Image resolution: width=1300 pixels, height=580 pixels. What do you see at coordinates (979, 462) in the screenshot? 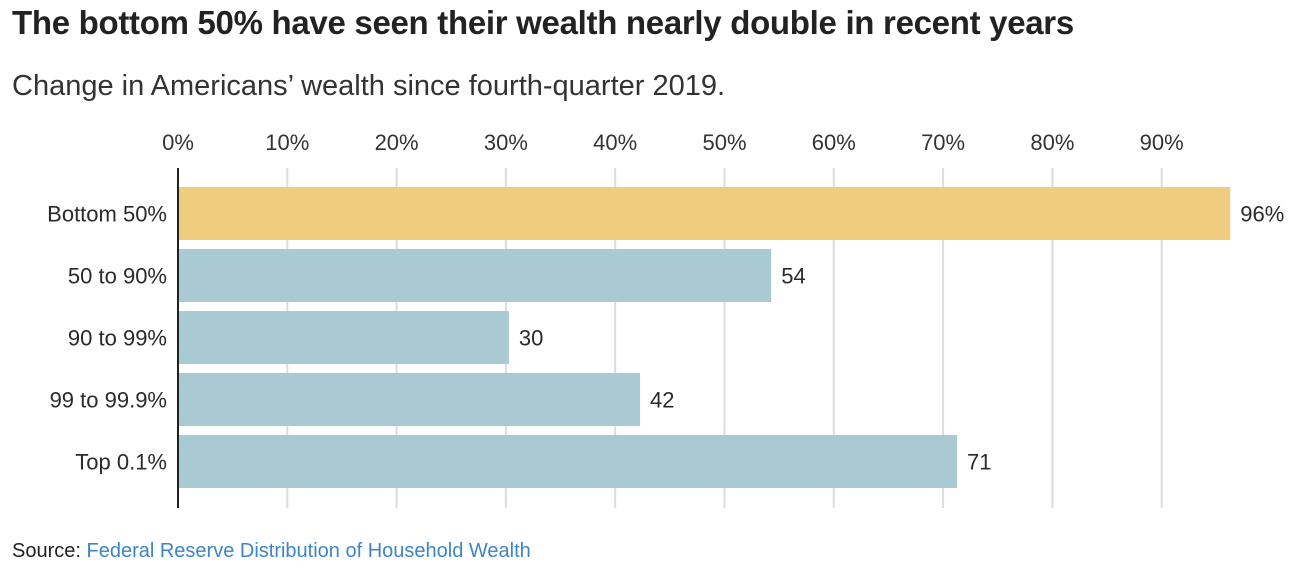
I see `value-label: 71` at bounding box center [979, 462].